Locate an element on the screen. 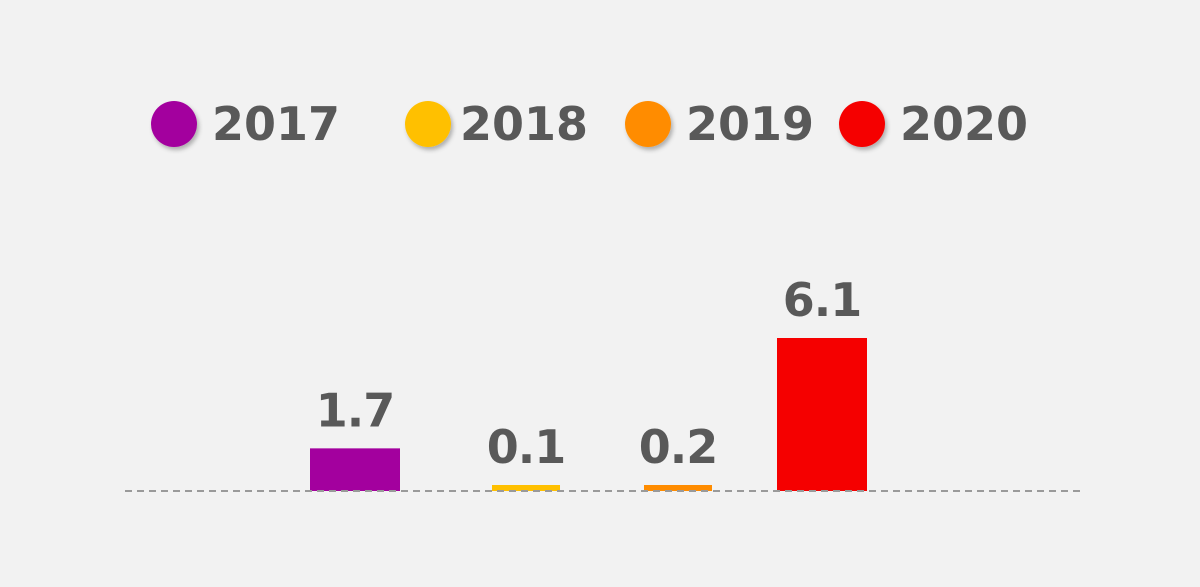  bar-2020 is located at coordinates (822, 414).